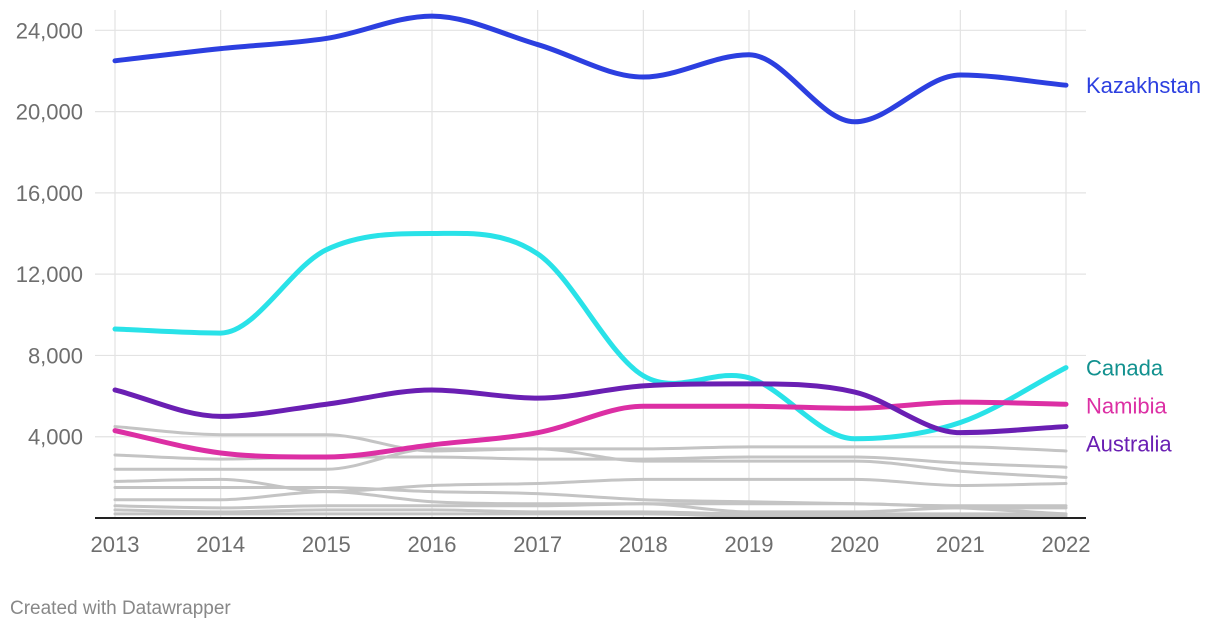 This screenshot has width=1220, height=634. What do you see at coordinates (220, 544) in the screenshot?
I see `x-tick-label: 2014` at bounding box center [220, 544].